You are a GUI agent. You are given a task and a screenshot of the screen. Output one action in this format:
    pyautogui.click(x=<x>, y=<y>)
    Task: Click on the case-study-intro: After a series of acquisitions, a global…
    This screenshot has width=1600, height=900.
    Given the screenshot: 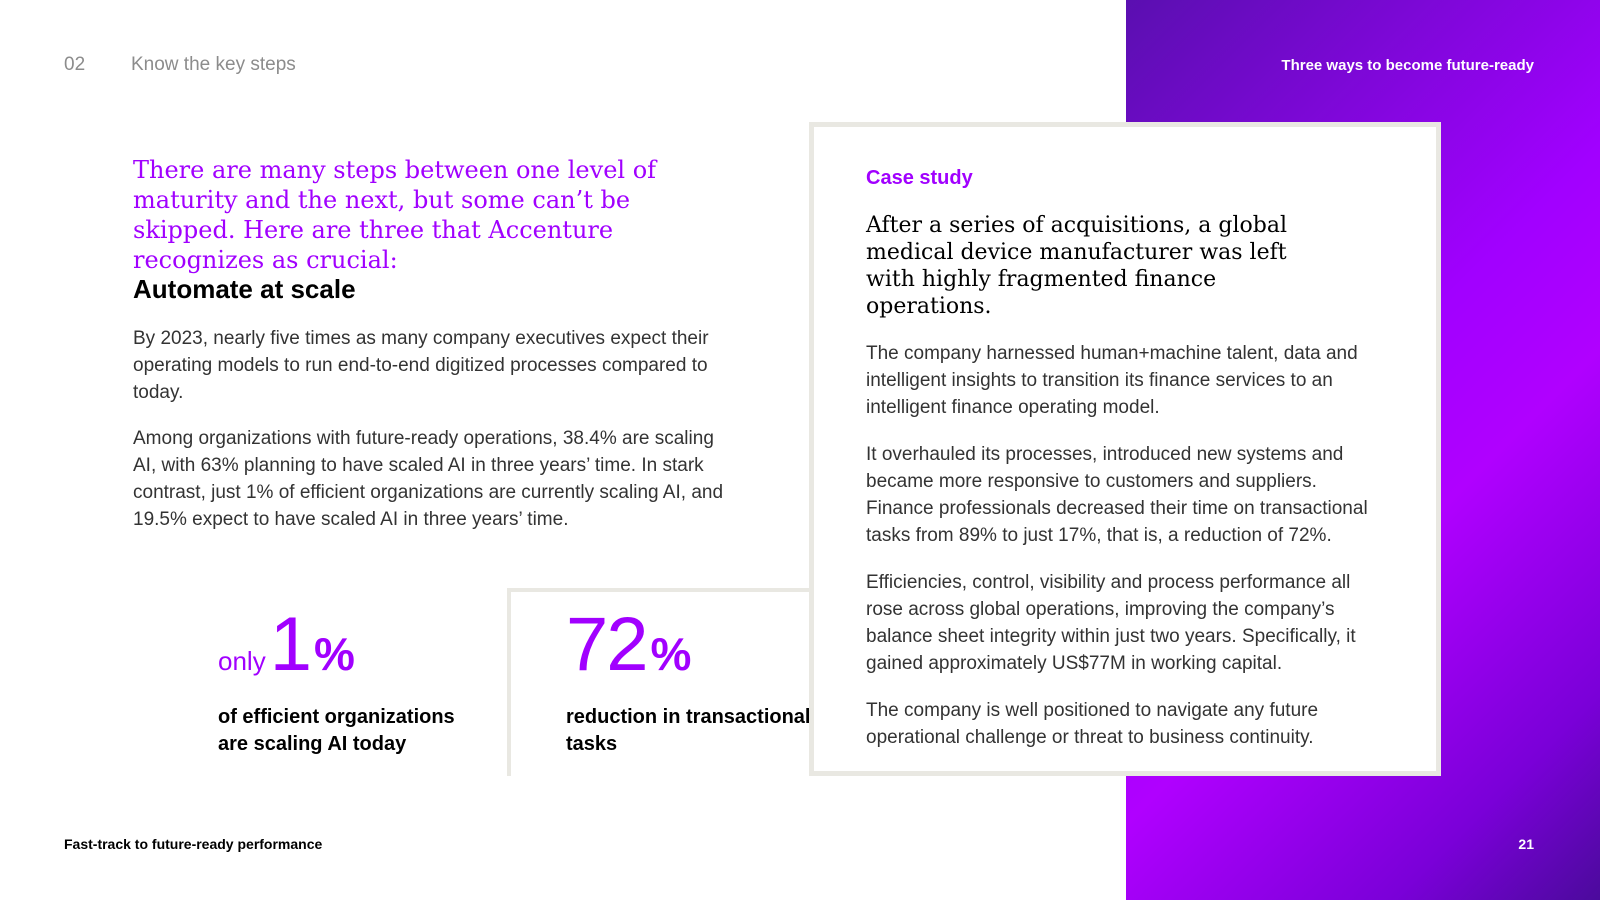 What is the action you would take?
    pyautogui.click(x=1076, y=266)
    